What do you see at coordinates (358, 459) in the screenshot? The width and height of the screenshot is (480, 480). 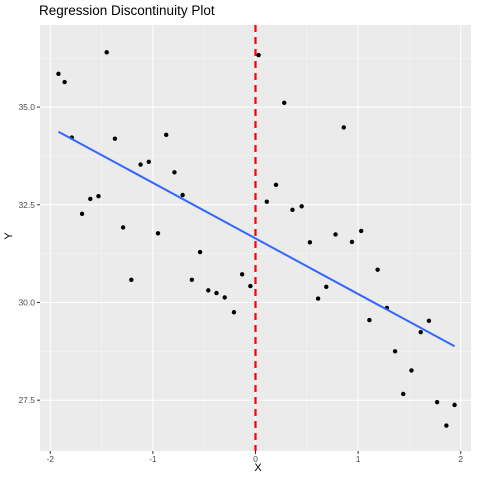 I see `x-tick-label: 1` at bounding box center [358, 459].